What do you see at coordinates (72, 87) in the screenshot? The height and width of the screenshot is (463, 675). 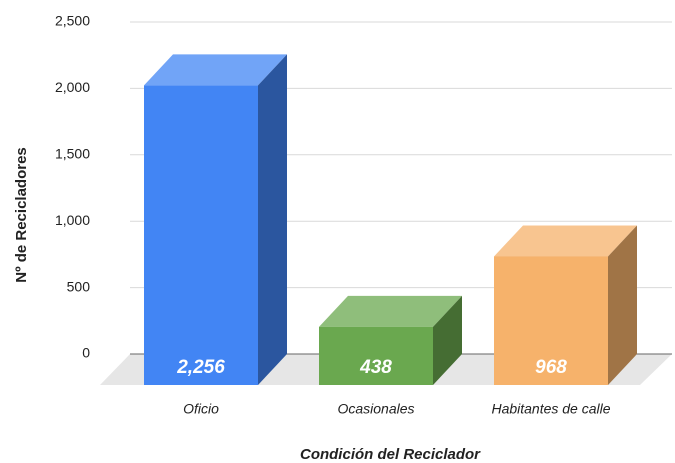 I see `y-tick-label: 2,000` at bounding box center [72, 87].